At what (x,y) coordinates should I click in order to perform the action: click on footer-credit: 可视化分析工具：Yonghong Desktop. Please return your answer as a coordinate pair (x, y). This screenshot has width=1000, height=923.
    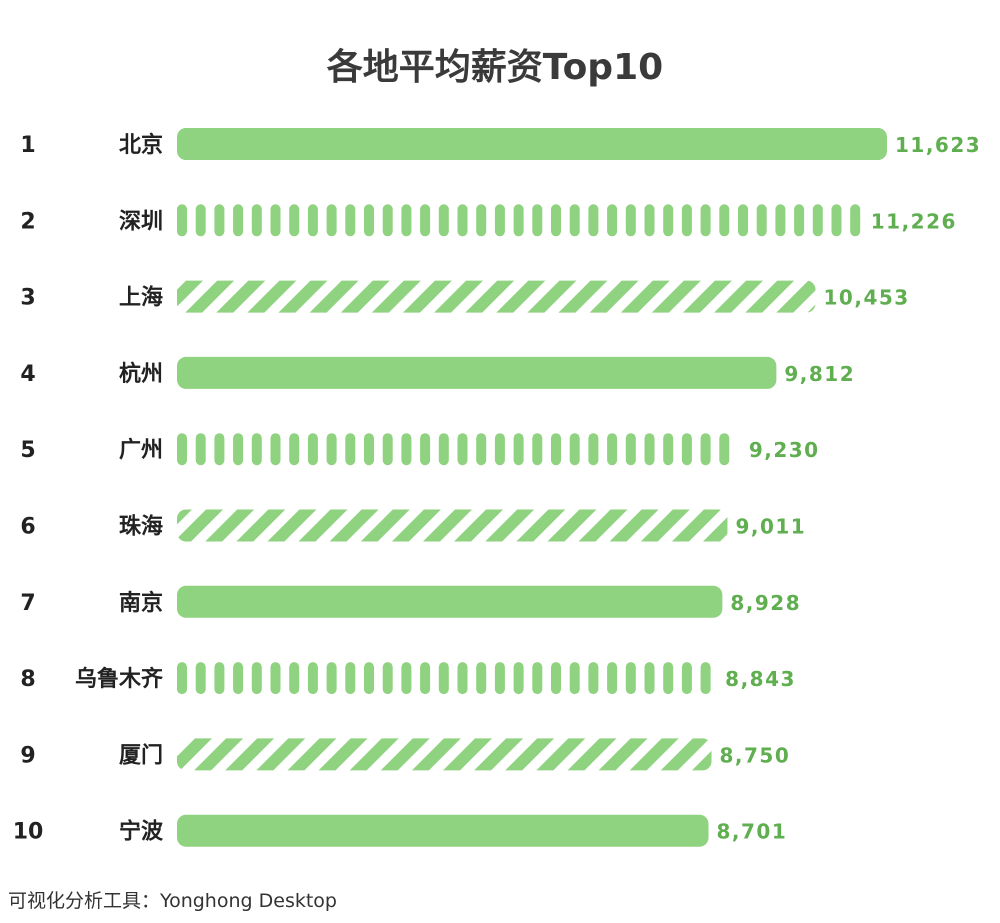
    Looking at the image, I should click on (172, 901).